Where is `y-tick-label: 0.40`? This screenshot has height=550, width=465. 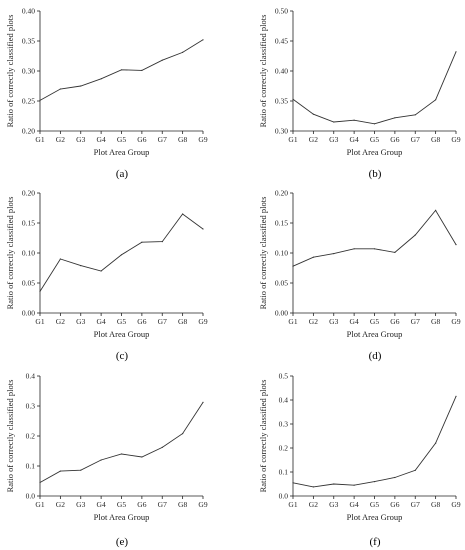
y-tick-label: 0.40 is located at coordinates (28, 11).